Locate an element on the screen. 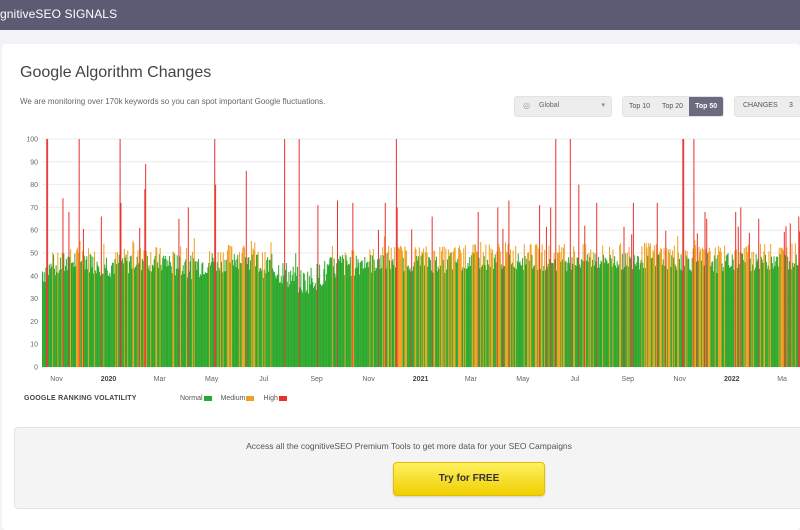  x-tick-label: 2020 is located at coordinates (109, 379).